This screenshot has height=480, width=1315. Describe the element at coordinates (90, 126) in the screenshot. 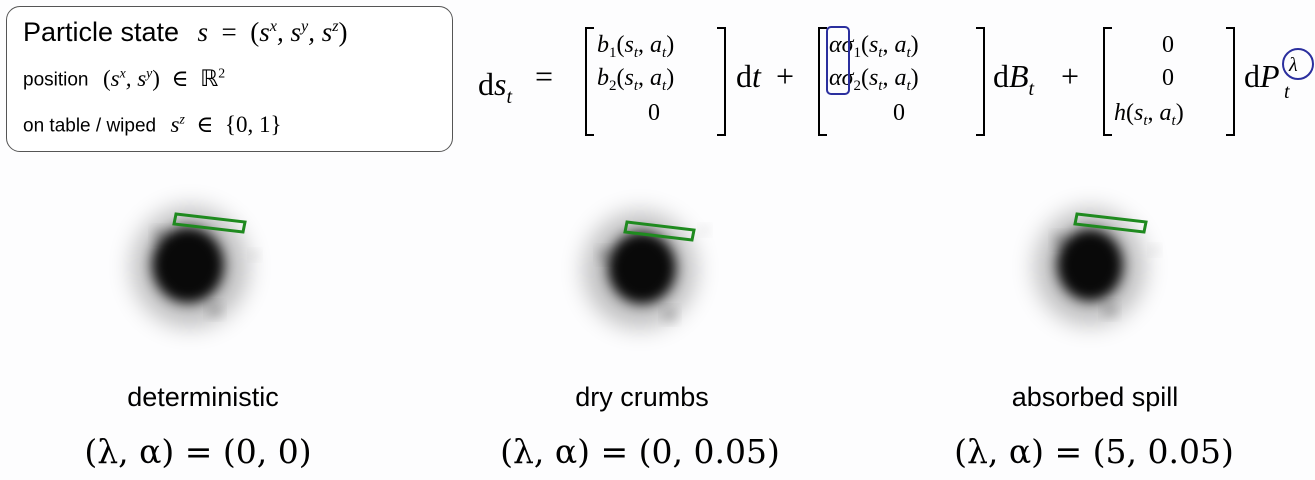

I see `table-label: on table / wiped` at that location.